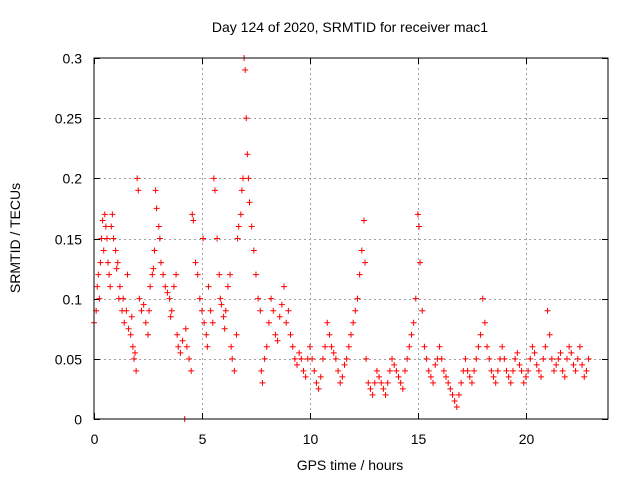 The height and width of the screenshot is (480, 640). I want to click on y-axis-label: SRMTID / TECUs, so click(15, 238).